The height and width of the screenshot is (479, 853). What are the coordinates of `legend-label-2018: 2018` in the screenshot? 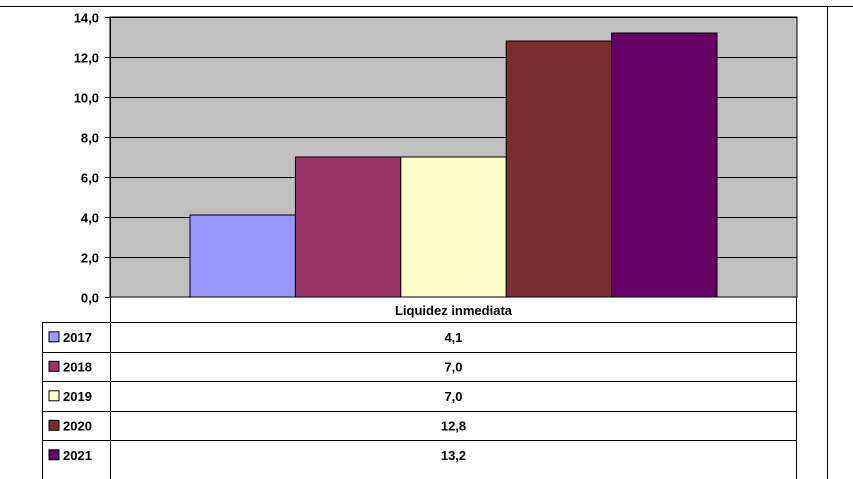 It's located at (77, 366).